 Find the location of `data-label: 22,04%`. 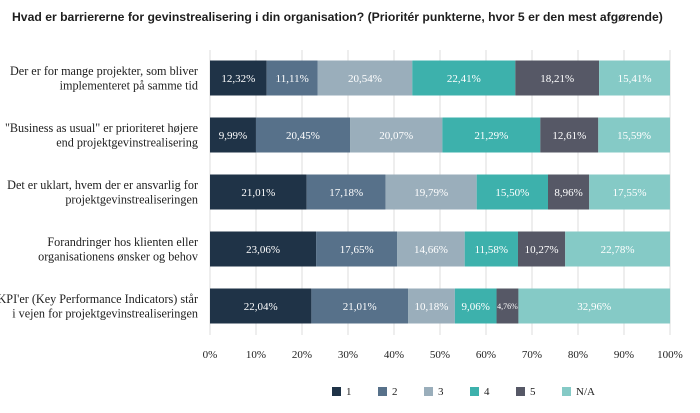

data-label: 22,04% is located at coordinates (261, 307).